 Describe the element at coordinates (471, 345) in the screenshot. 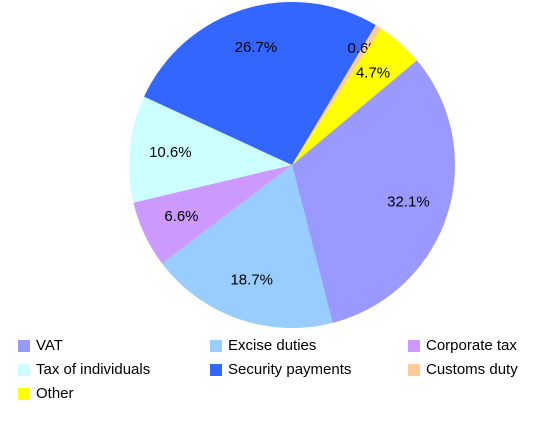

I see `legend-label: Corporate tax` at that location.